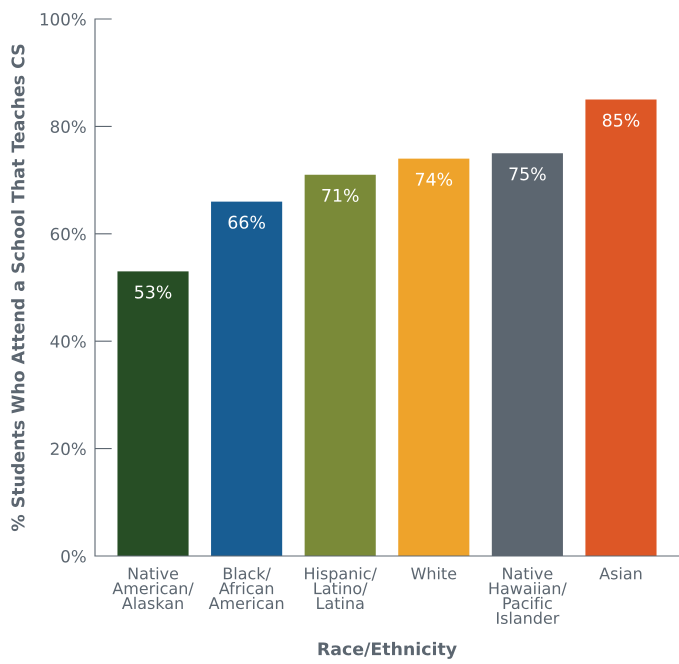  Describe the element at coordinates (620, 573) in the screenshot. I see `x-tick-label: Asian` at that location.